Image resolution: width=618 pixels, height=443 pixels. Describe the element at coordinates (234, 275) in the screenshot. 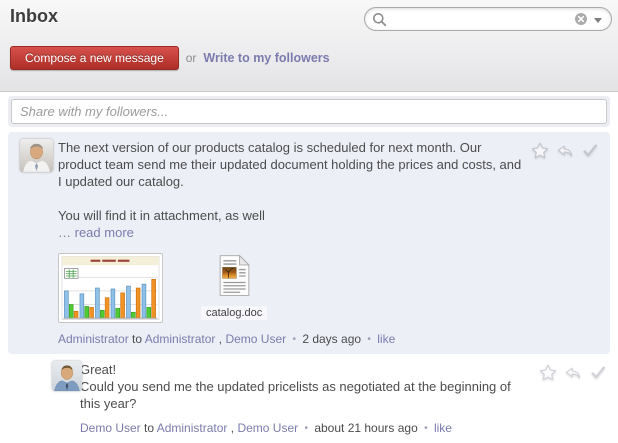

I see `doc-file-icon` at that location.